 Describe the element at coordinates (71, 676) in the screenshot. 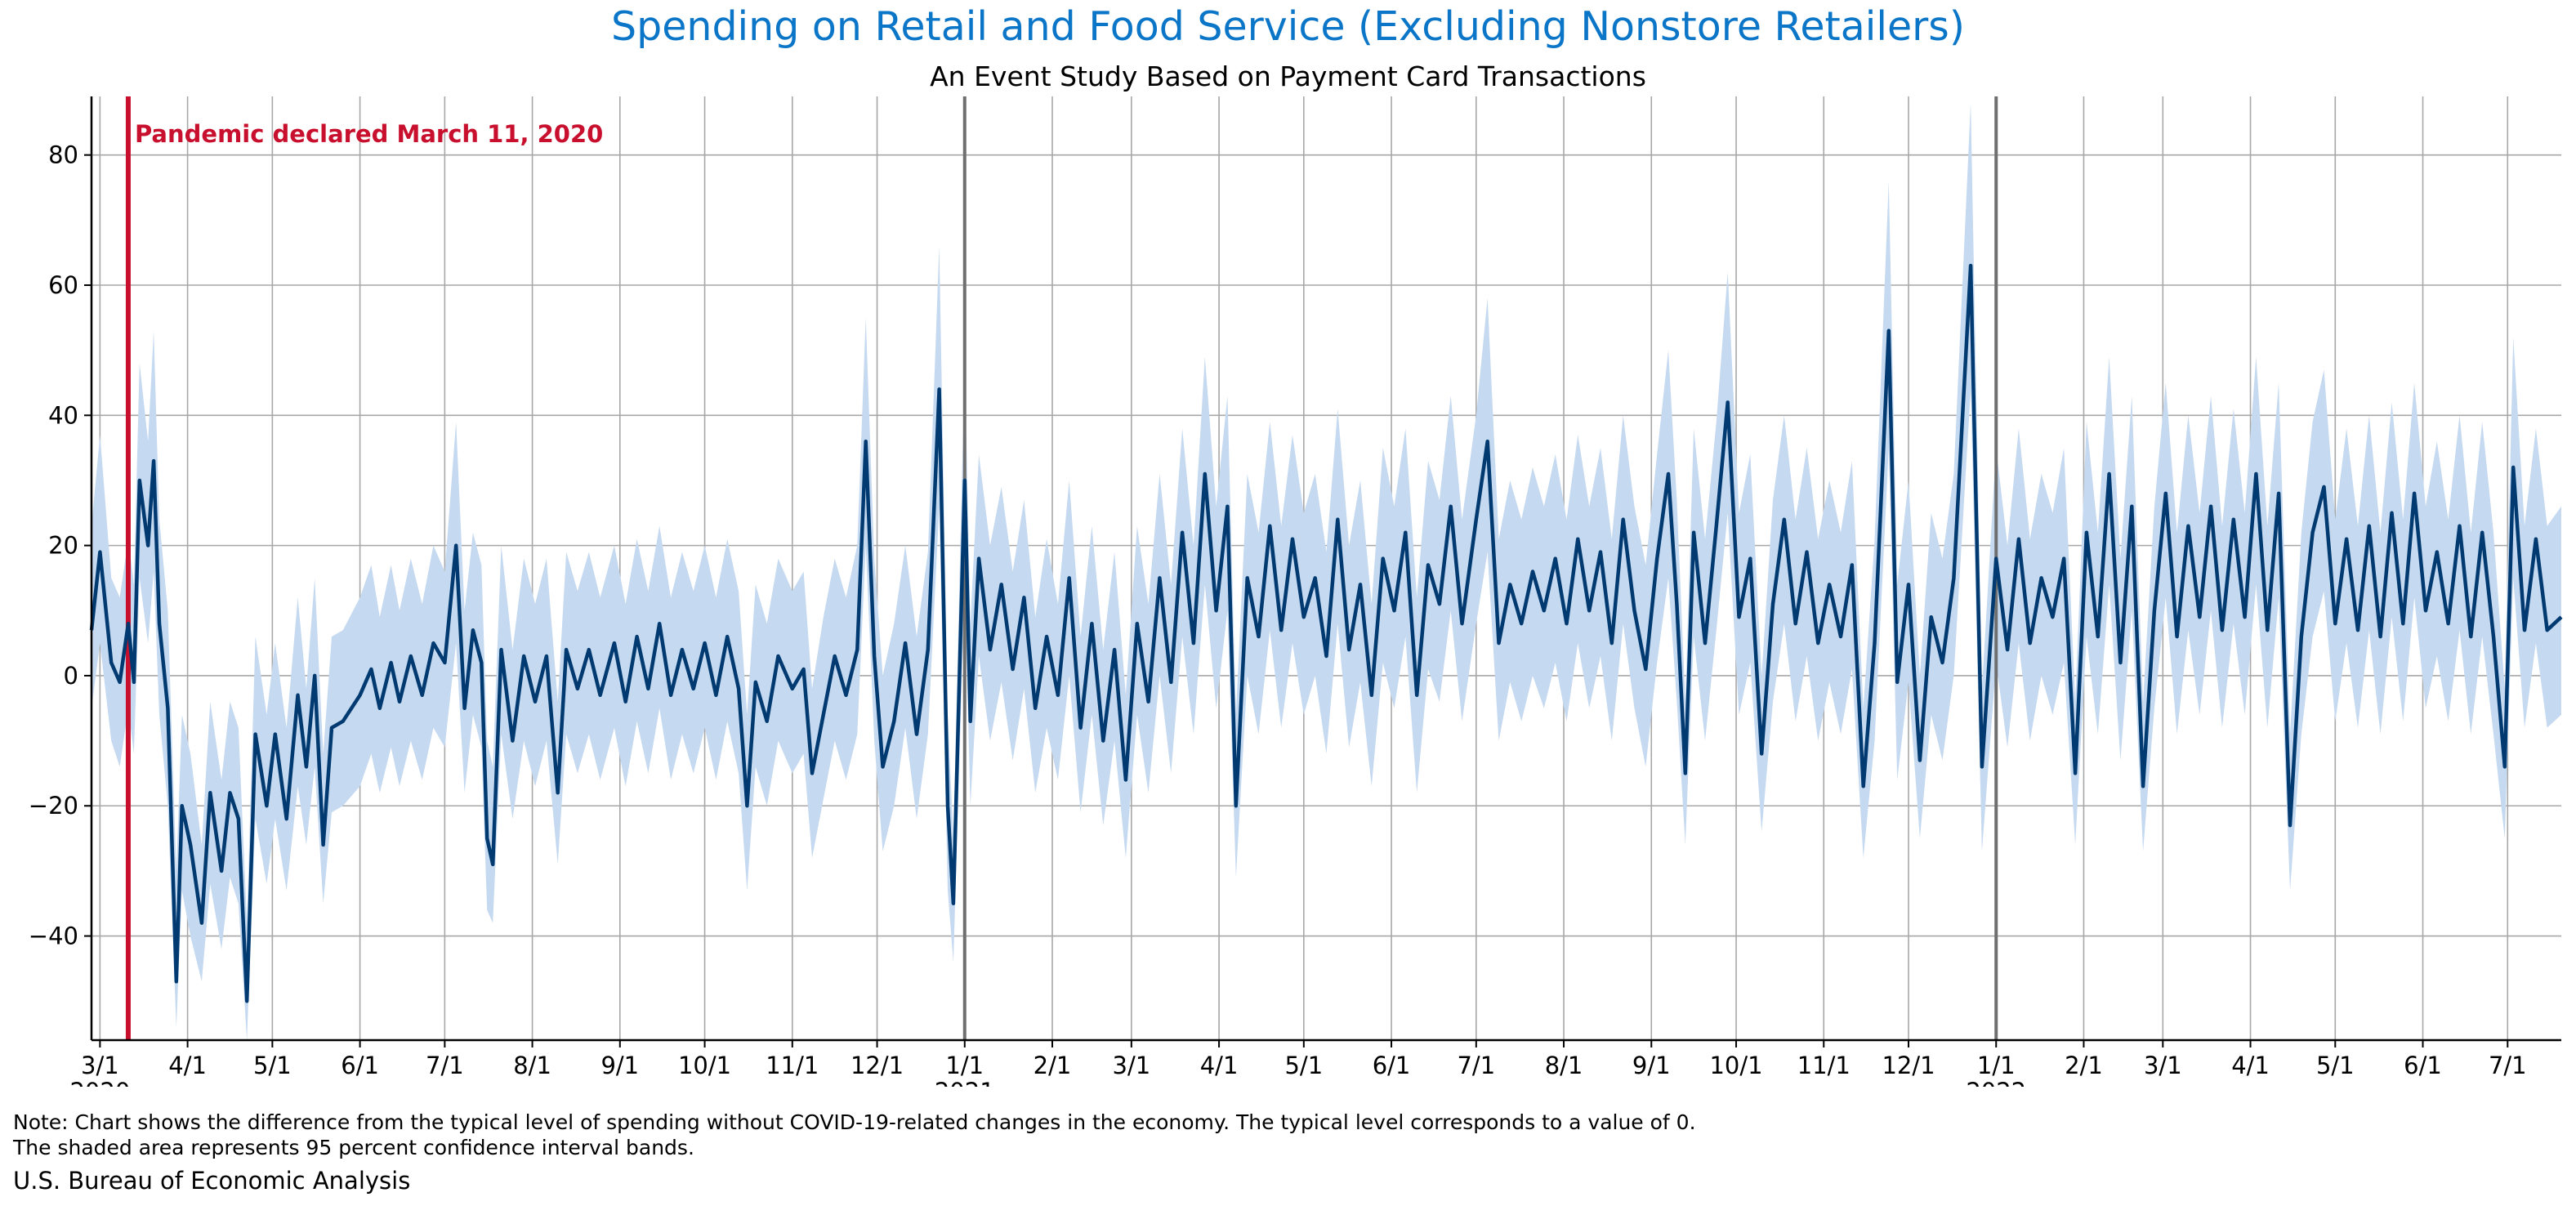

I see `y-tick-label: 0` at that location.